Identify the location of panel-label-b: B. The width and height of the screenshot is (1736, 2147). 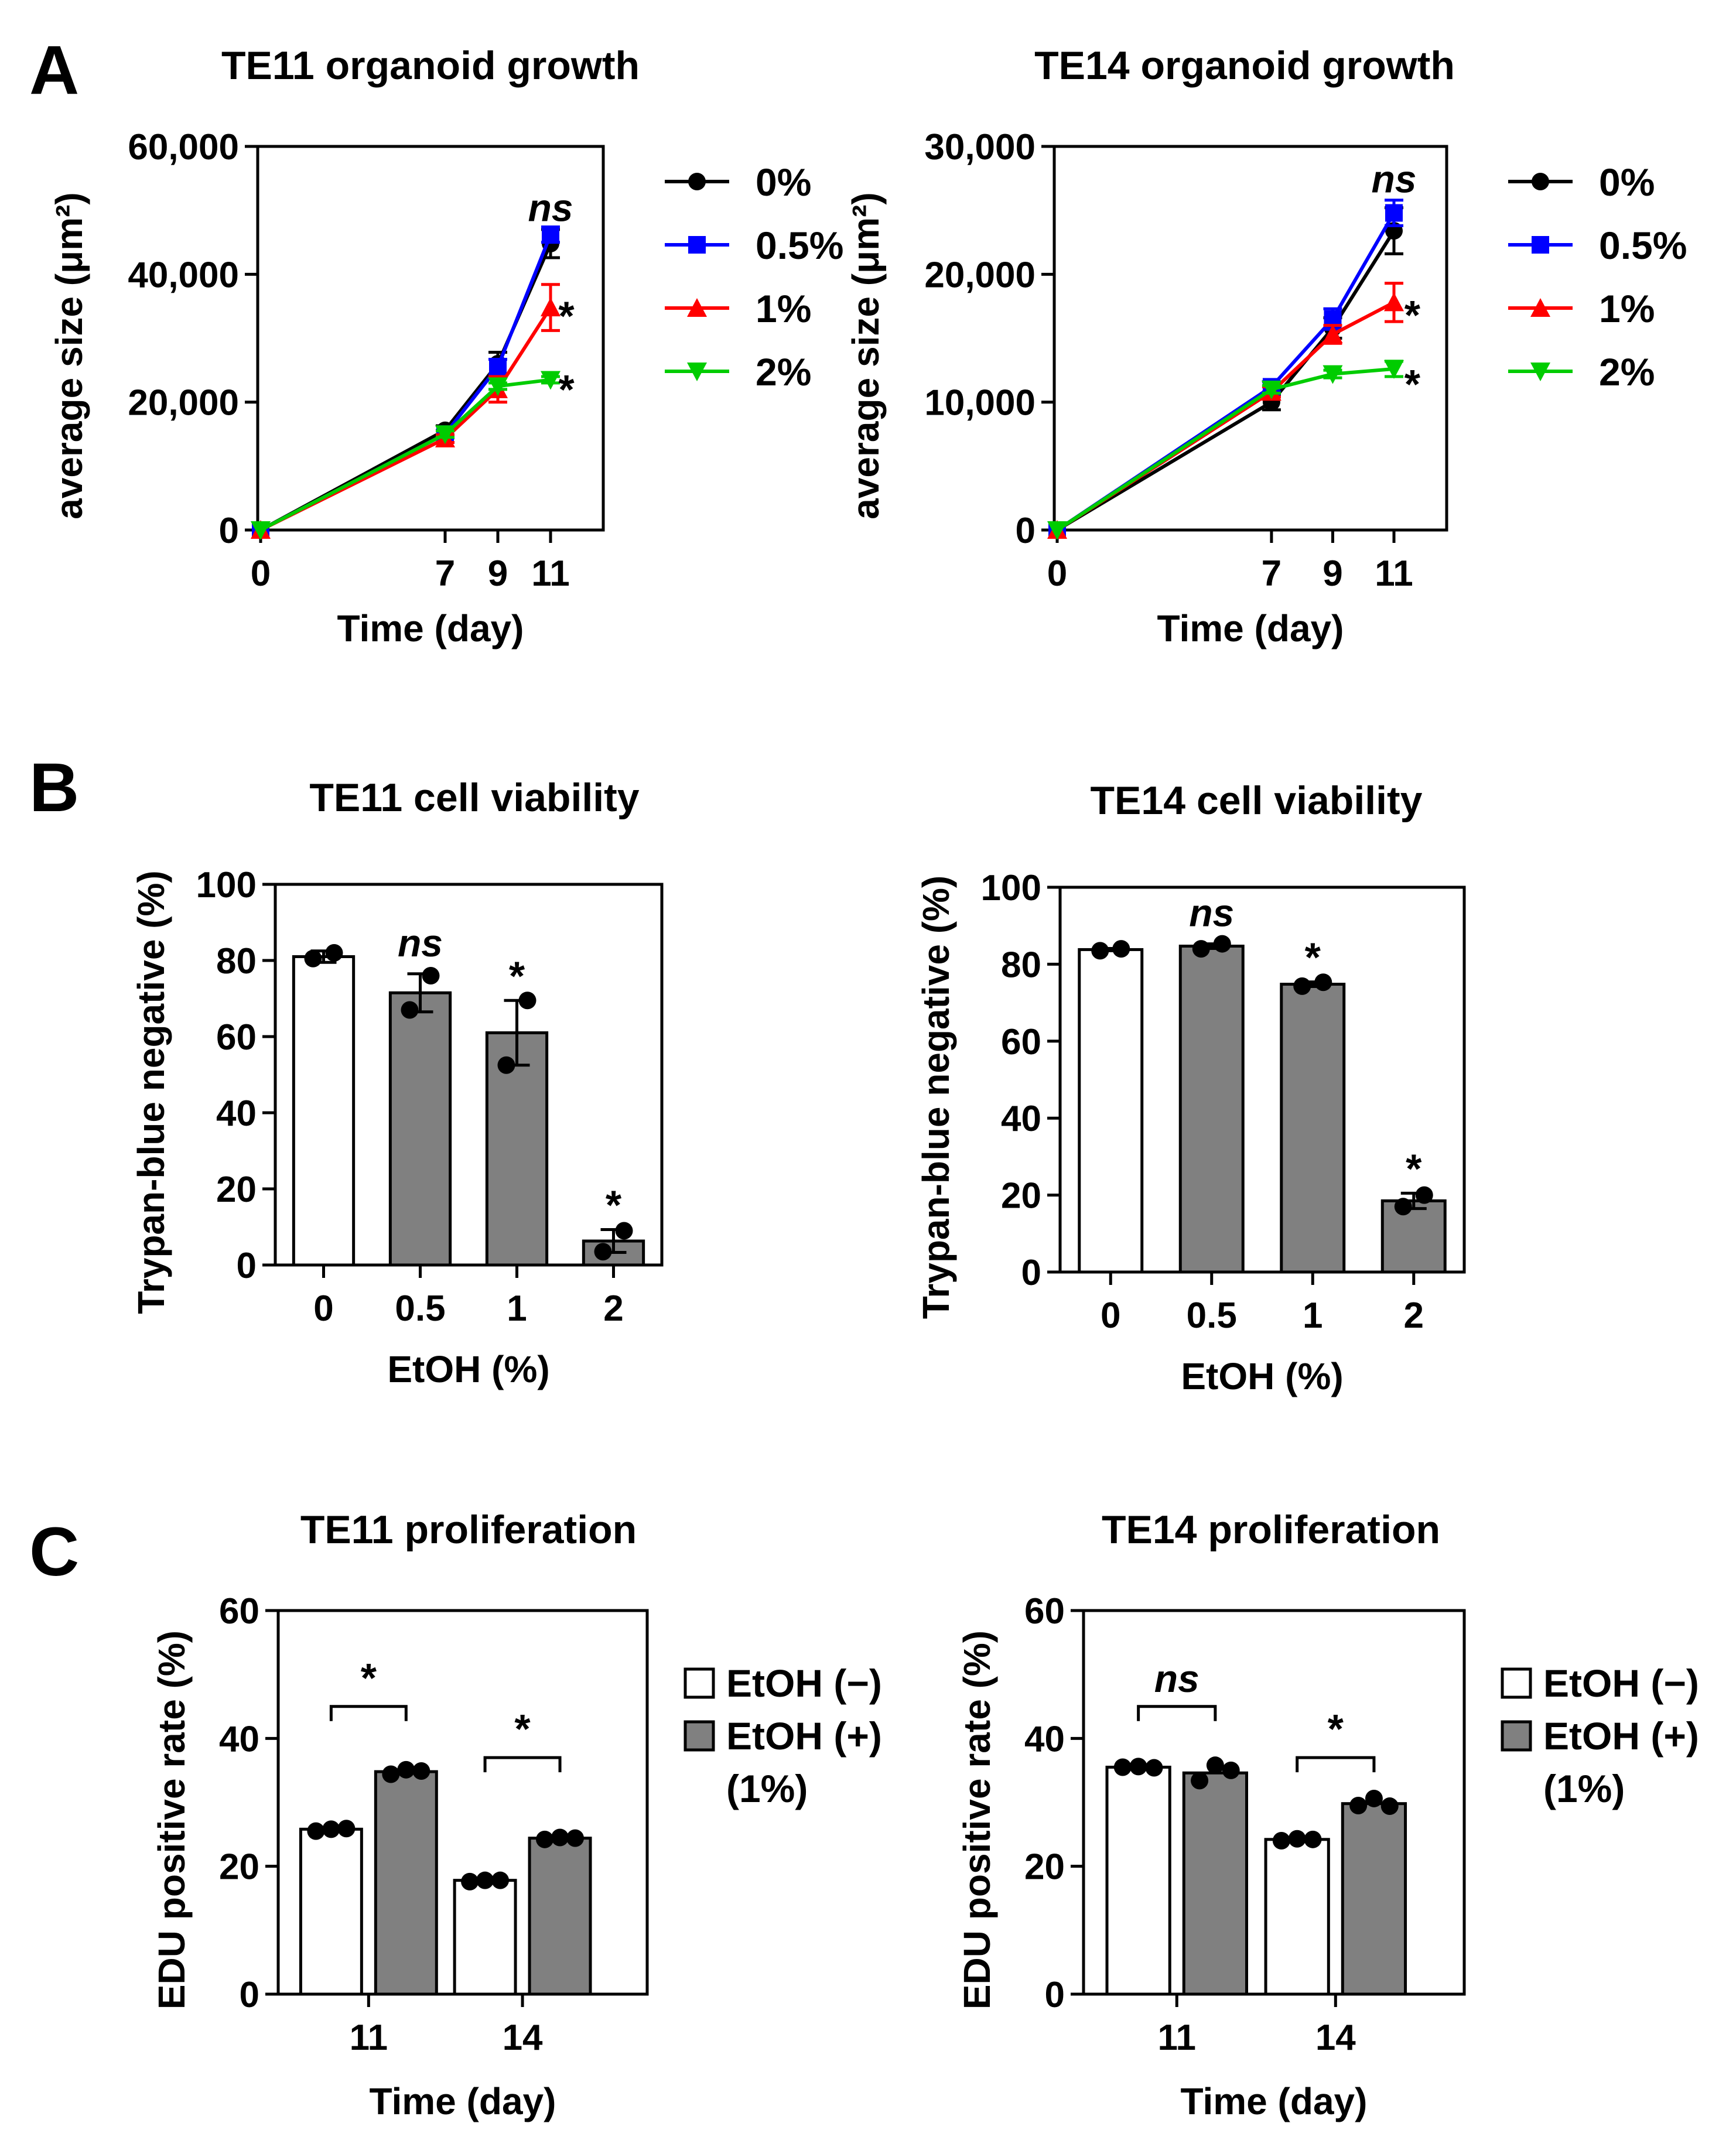
(54, 788).